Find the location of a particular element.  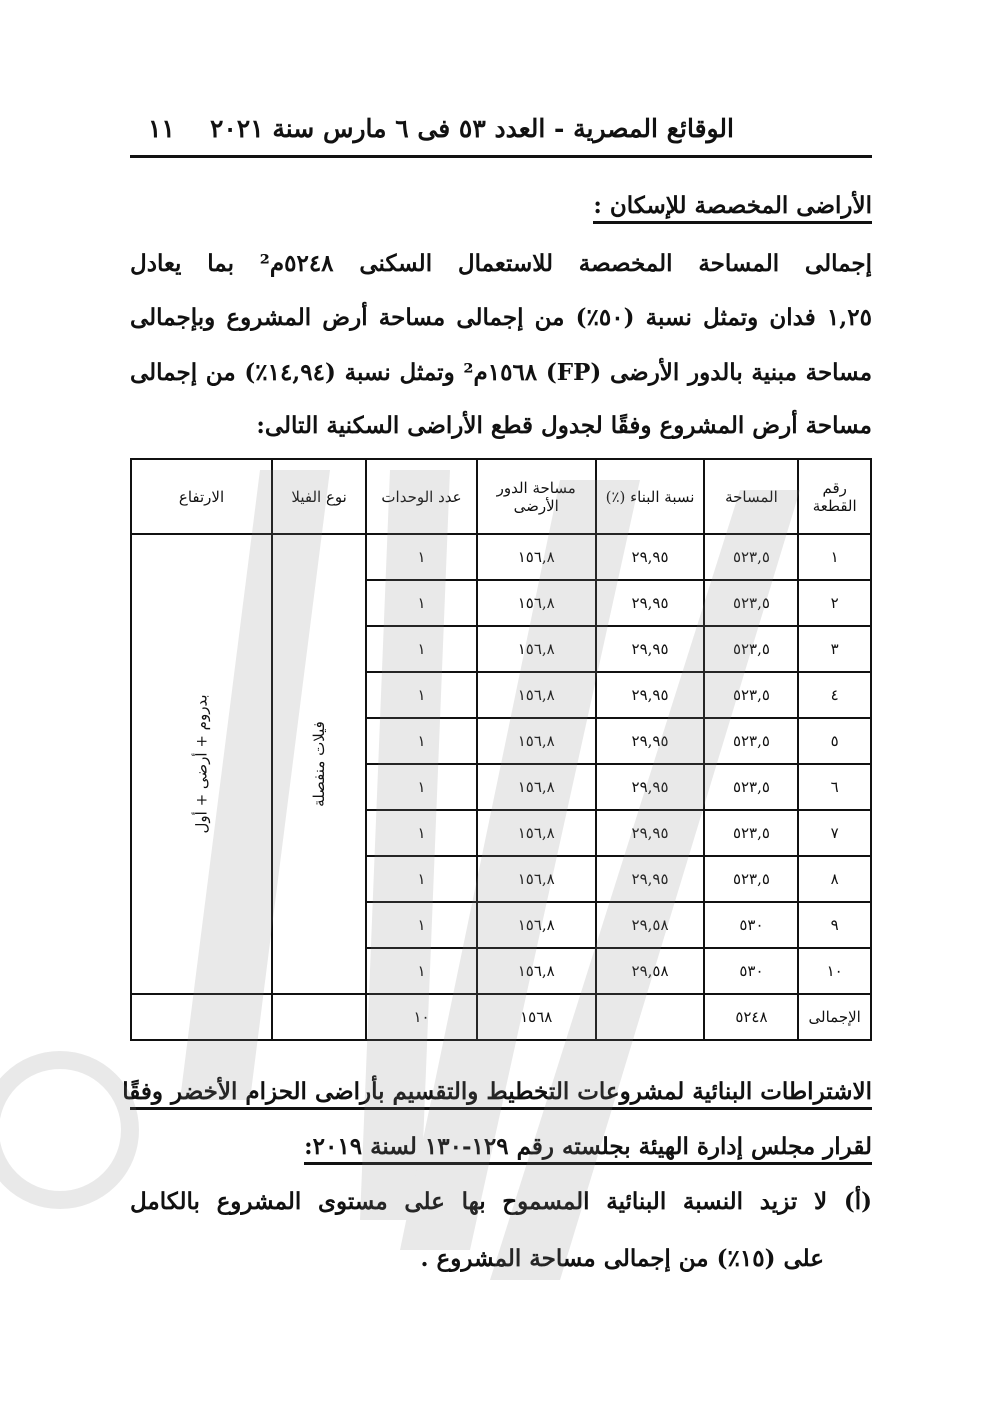

height-text: بدروم + أرضى + أول is located at coordinates (201, 764).